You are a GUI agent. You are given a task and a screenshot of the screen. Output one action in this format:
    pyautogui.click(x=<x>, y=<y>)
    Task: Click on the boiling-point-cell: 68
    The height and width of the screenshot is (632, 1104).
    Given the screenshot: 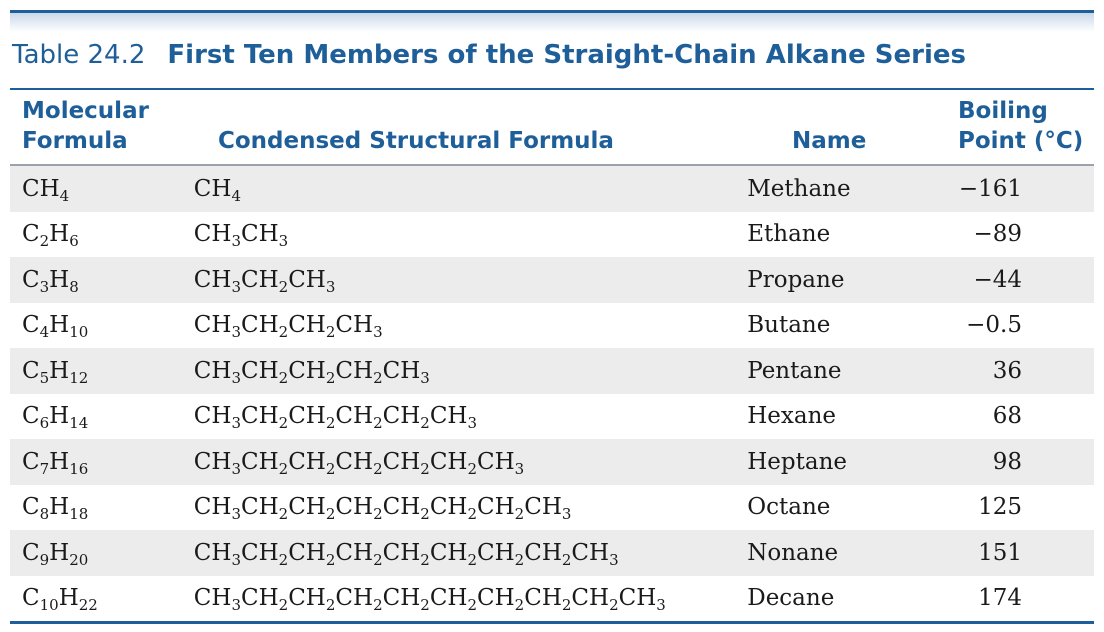 What is the action you would take?
    pyautogui.click(x=1007, y=416)
    